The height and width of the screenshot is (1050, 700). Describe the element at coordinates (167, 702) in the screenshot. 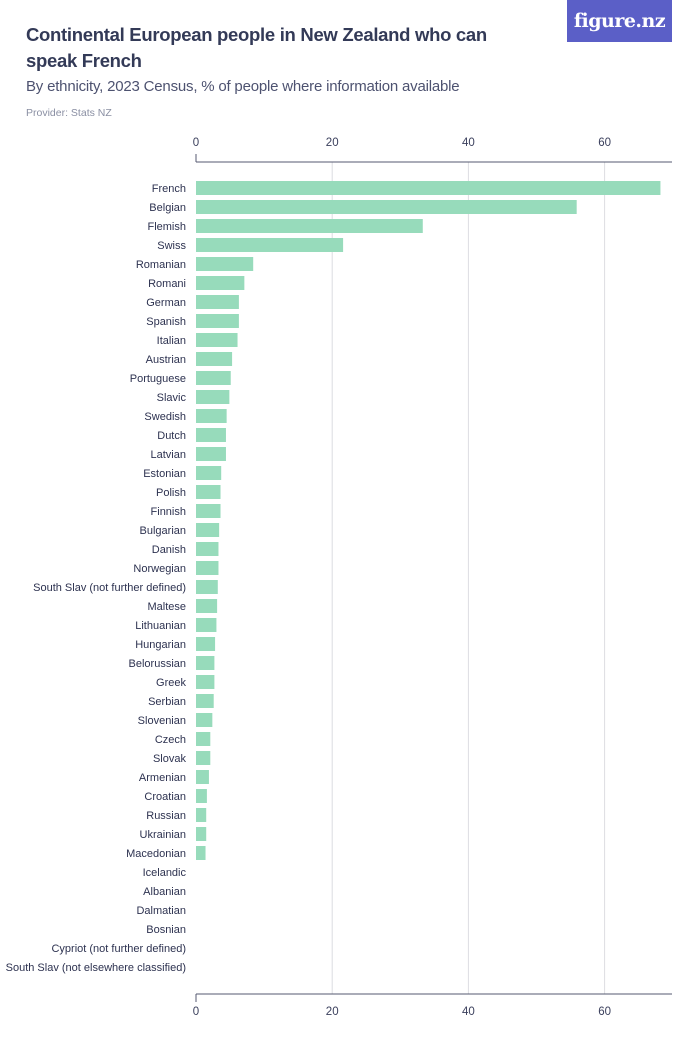

I see `category-label: Serbian` at that location.